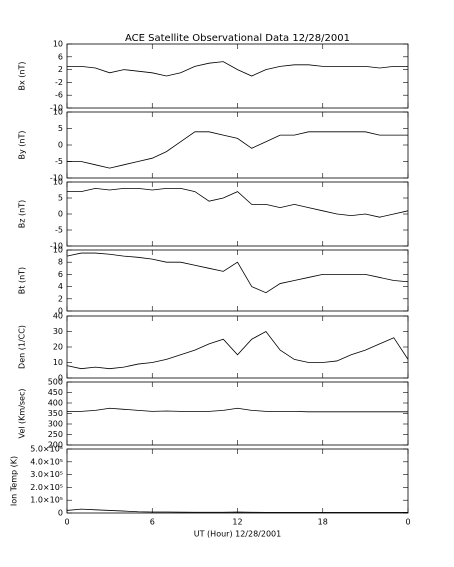  What do you see at coordinates (55, 445) in the screenshot?
I see `y-tick-label: 200` at bounding box center [55, 445].